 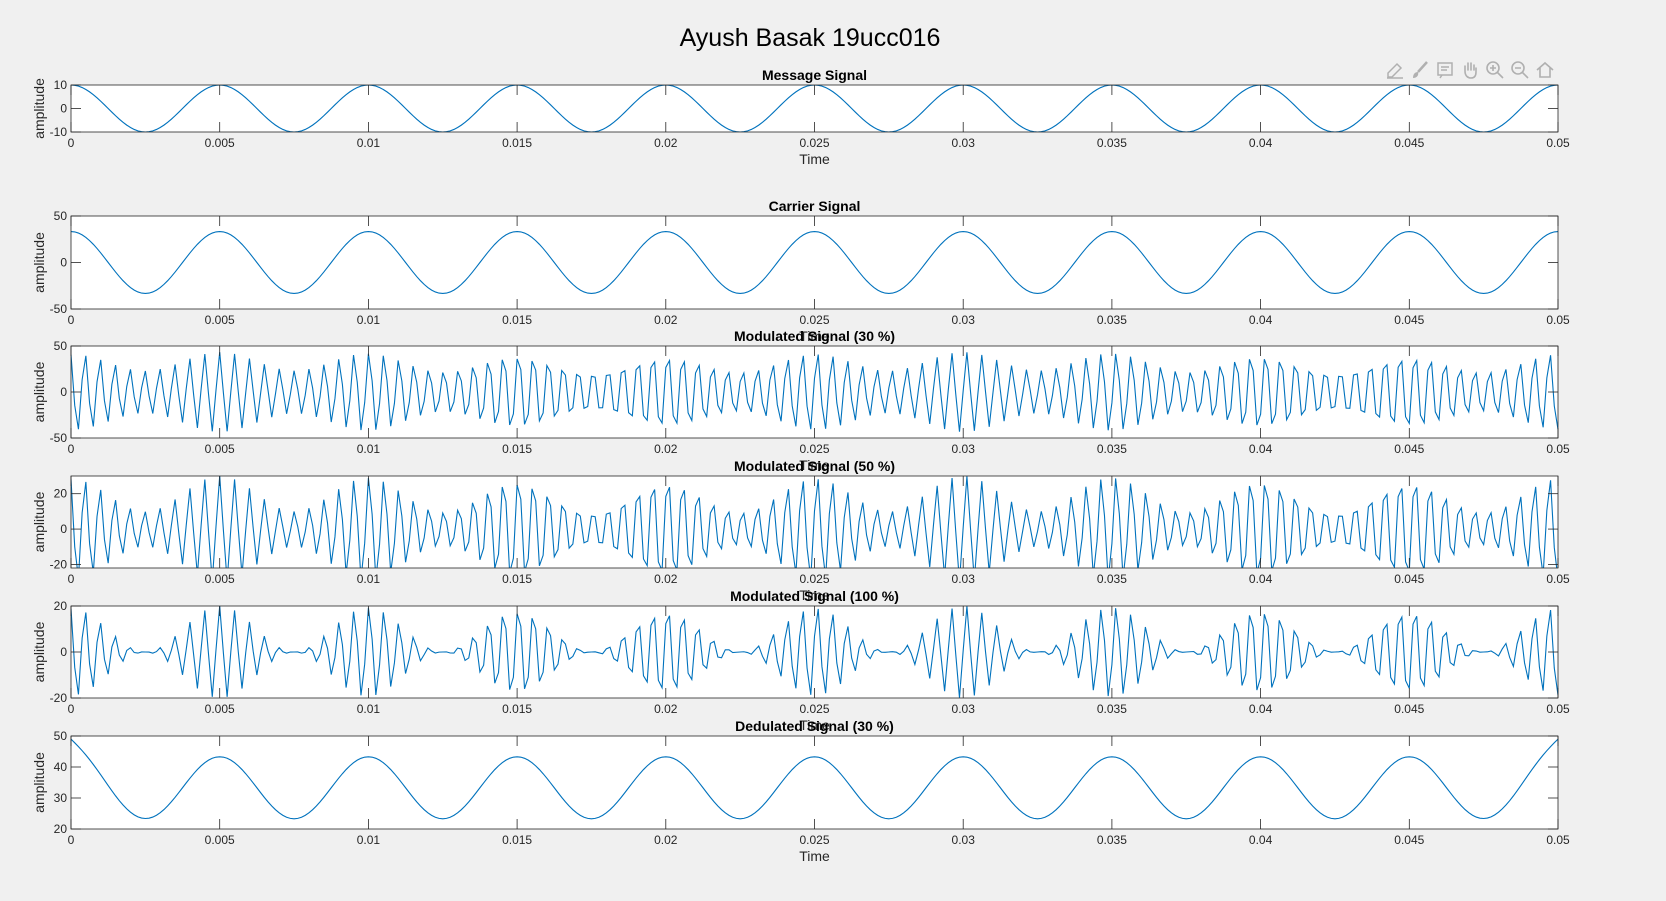 I want to click on data-tips-button, so click(x=1445, y=70).